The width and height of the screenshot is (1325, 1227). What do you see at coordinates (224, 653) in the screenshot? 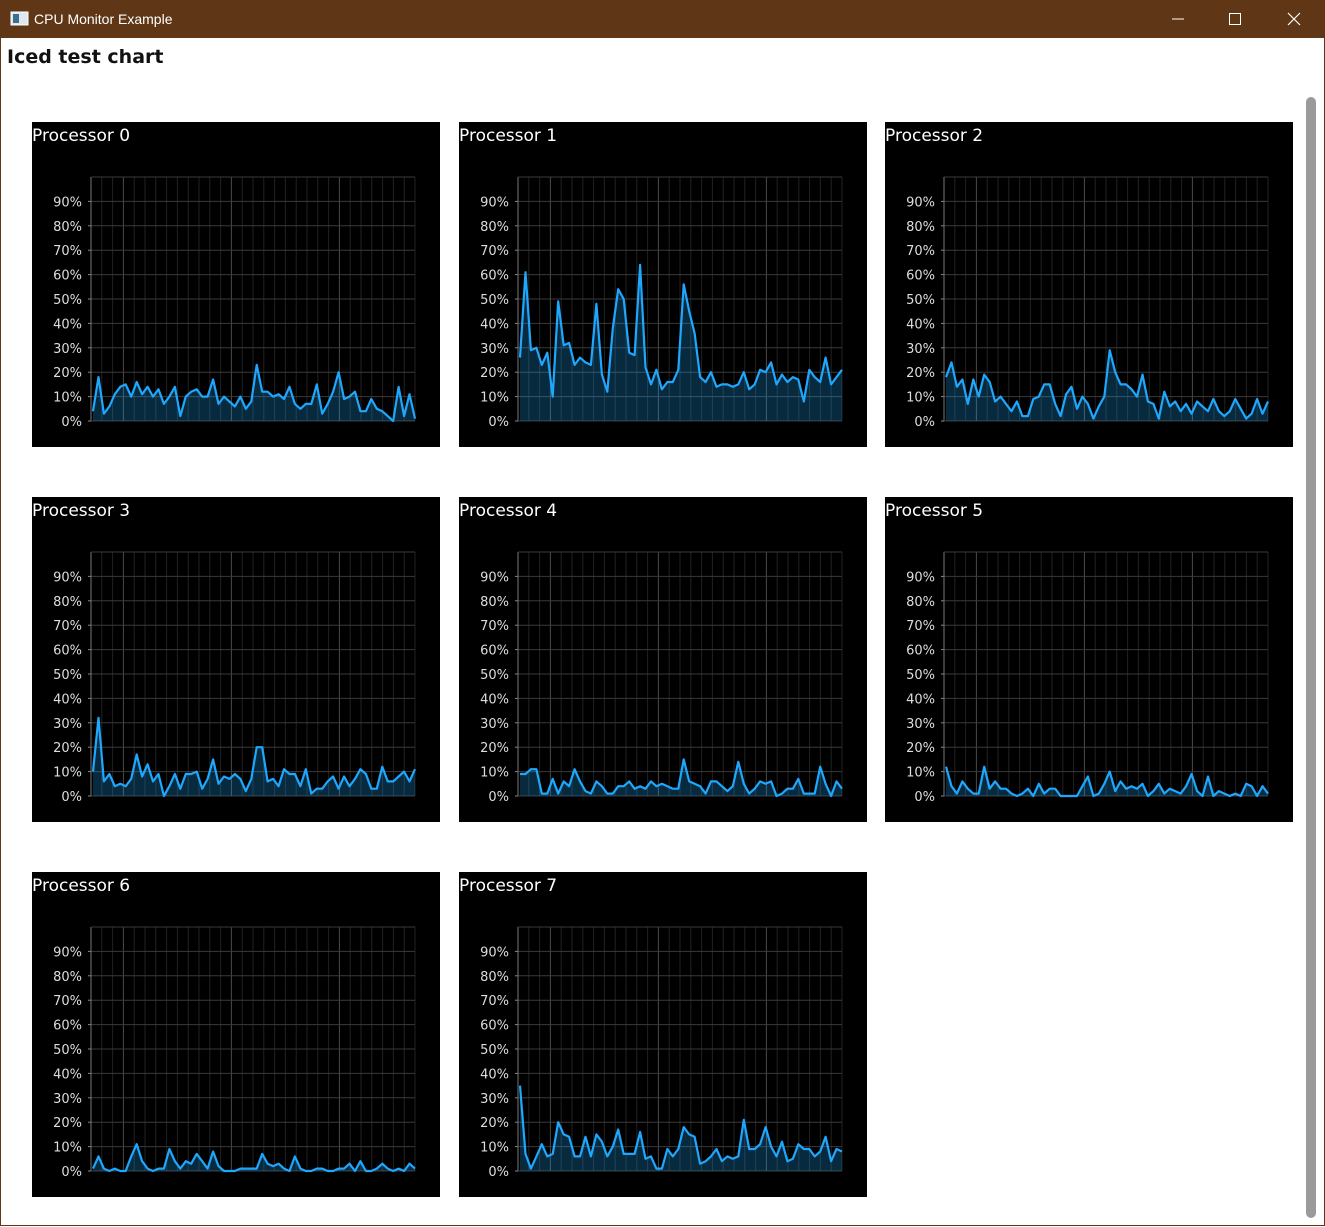
I see `chart: Processor 3 0% 10% 20% 30% 40% 50% 60% 70% 80% 90%` at bounding box center [224, 653].